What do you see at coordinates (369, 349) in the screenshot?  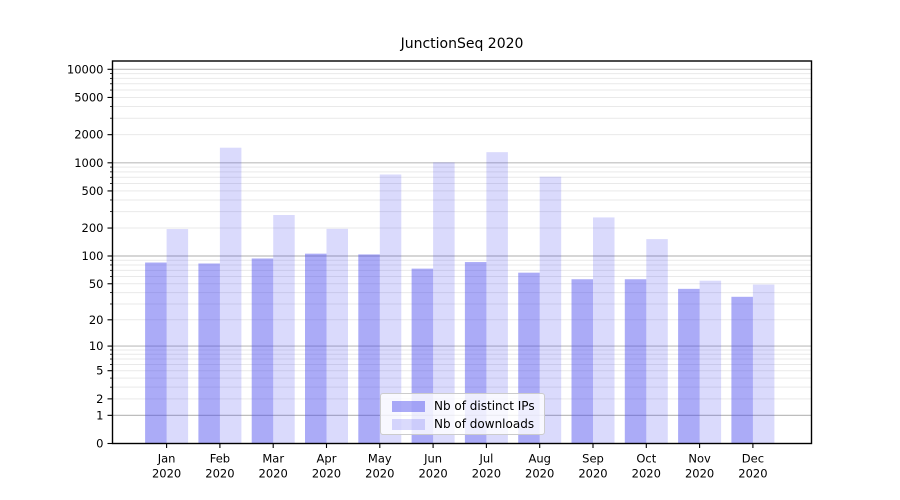 I see `bar-ips-may` at bounding box center [369, 349].